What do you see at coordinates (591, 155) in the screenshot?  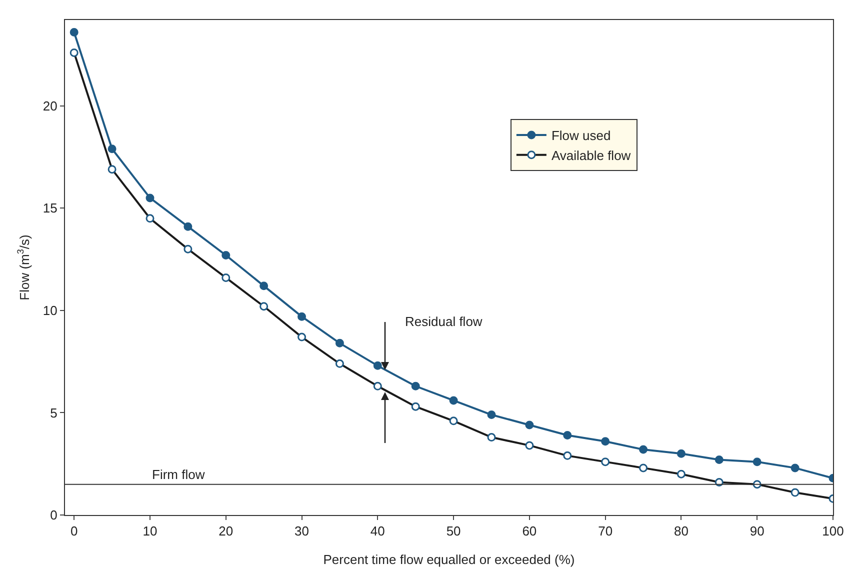 I see `legend-label: Available flow` at bounding box center [591, 155].